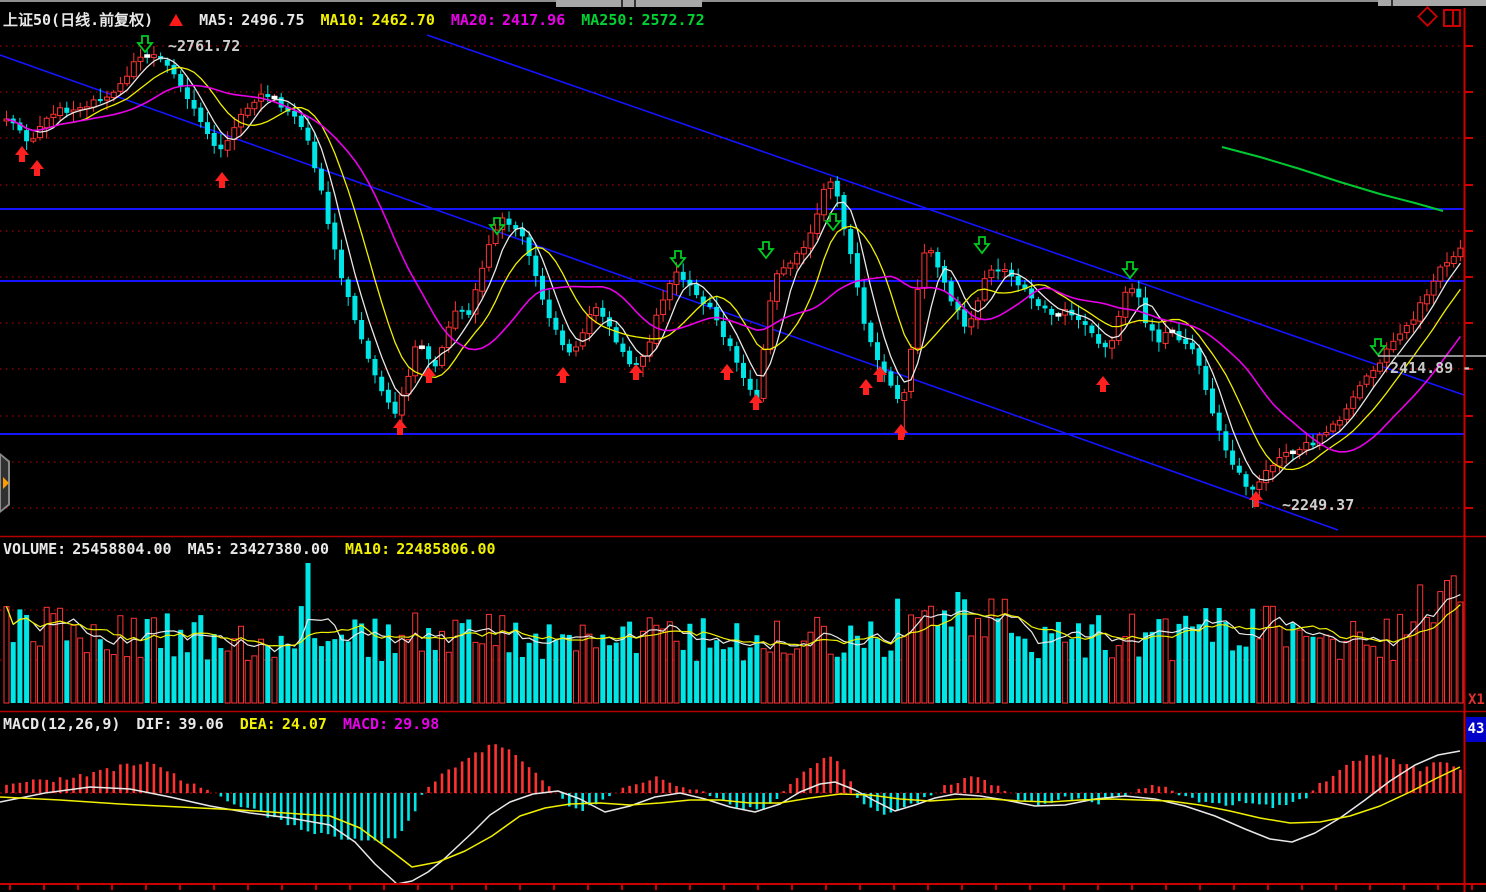  I want to click on ma20-reading: MA20: 2417.96, so click(508, 19).